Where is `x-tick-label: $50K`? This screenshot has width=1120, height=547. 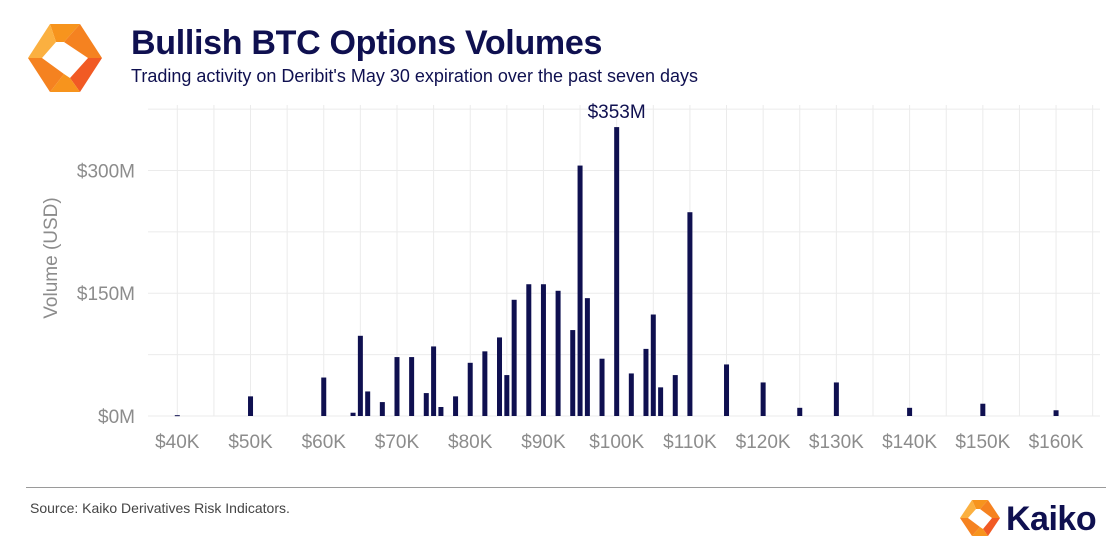 x-tick-label: $50K is located at coordinates (250, 442).